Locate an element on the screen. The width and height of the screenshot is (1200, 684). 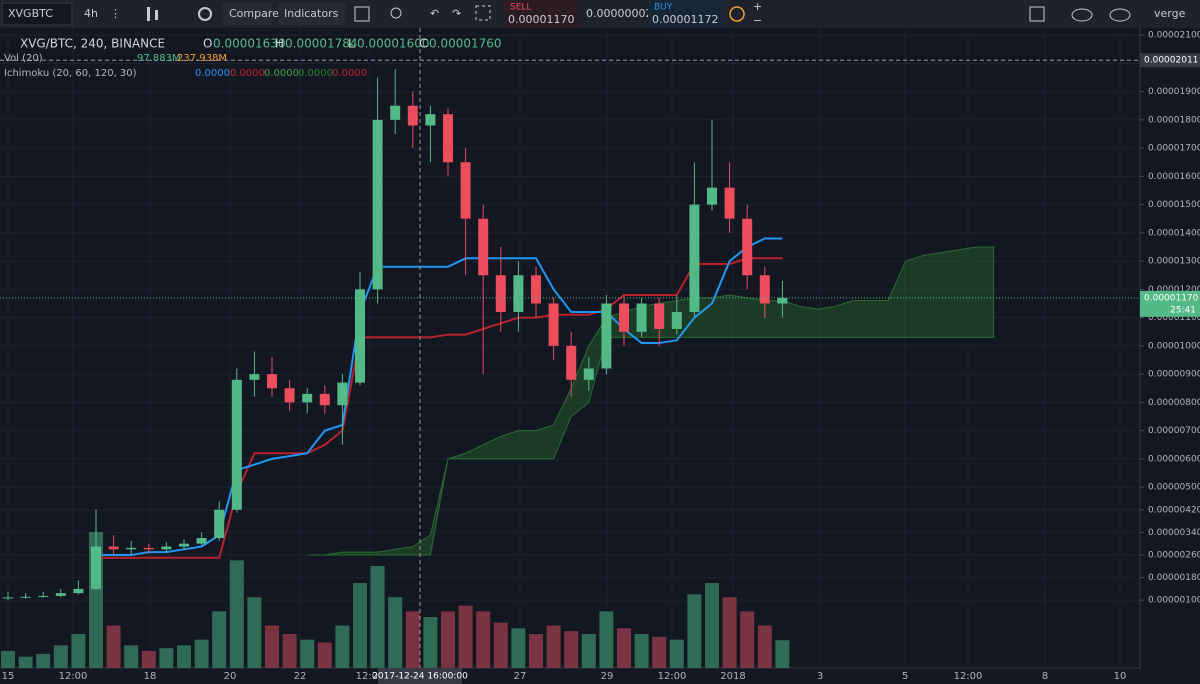
y-tick-label: 0.00000700 is located at coordinates (1174, 431).